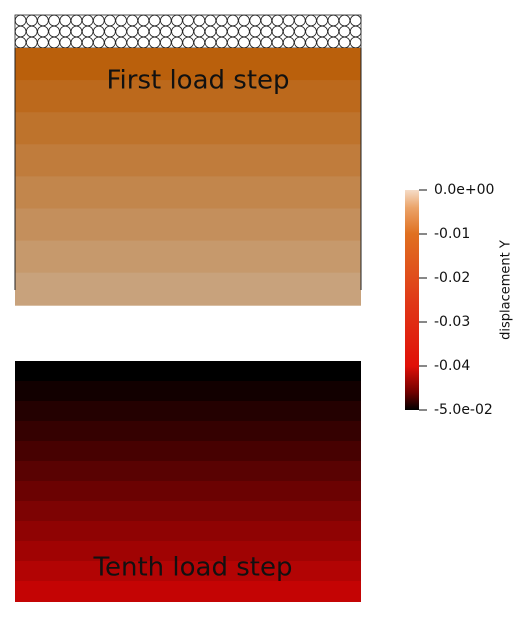  What do you see at coordinates (463, 410) in the screenshot?
I see `tick-label: -5.0e-02` at bounding box center [463, 410].